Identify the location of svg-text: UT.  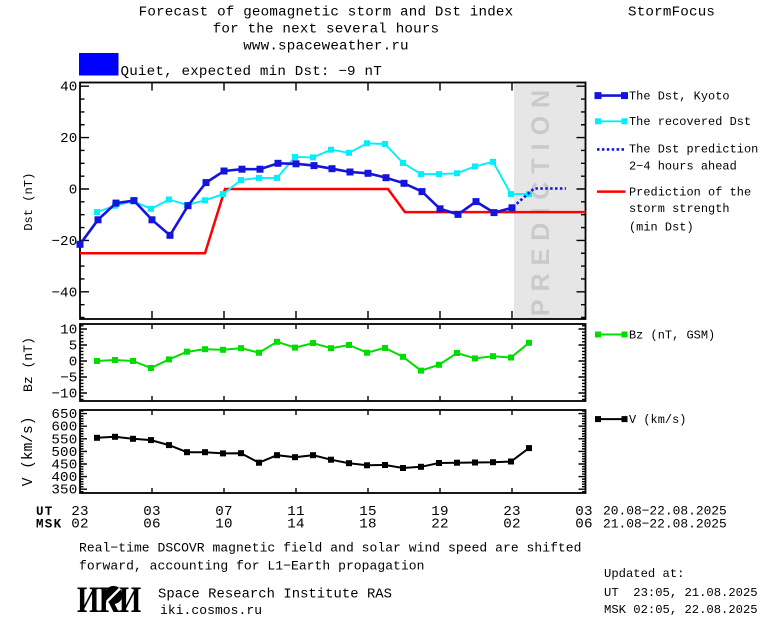
(45, 512).